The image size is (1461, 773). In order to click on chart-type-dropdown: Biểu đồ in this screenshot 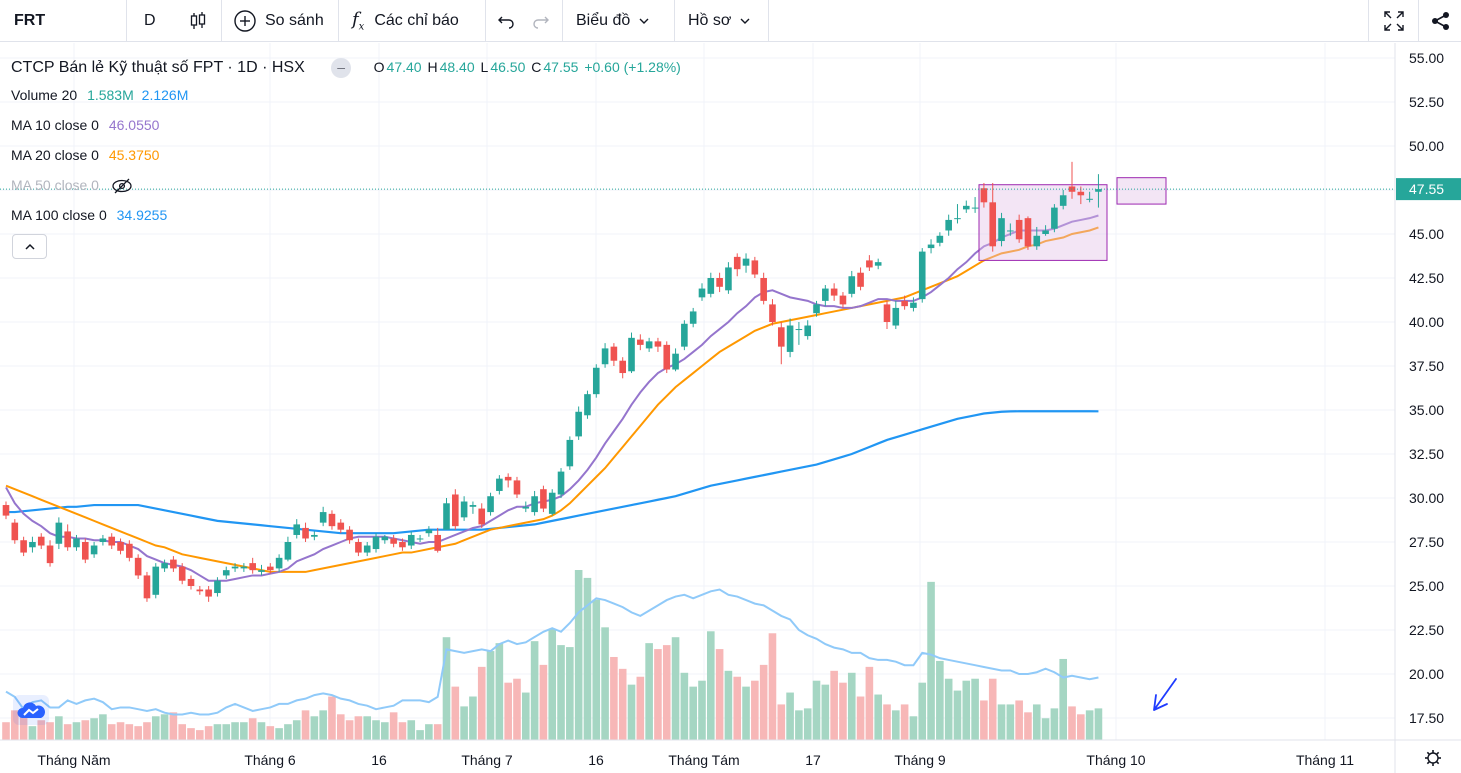, I will do `click(613, 21)`.